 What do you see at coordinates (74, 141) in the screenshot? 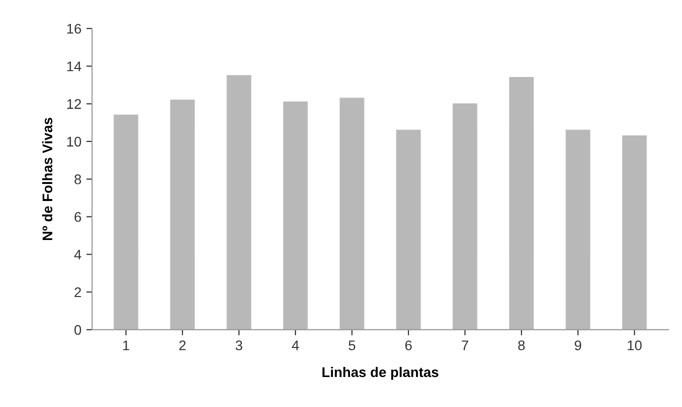
I see `y-tick-label: 10` at bounding box center [74, 141].